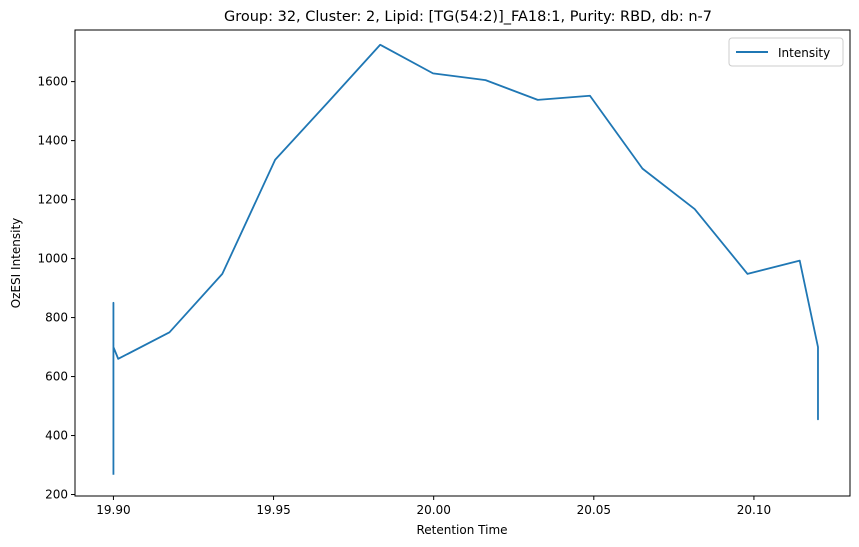  What do you see at coordinates (56, 436) in the screenshot?
I see `y-tick-label: 400` at bounding box center [56, 436].